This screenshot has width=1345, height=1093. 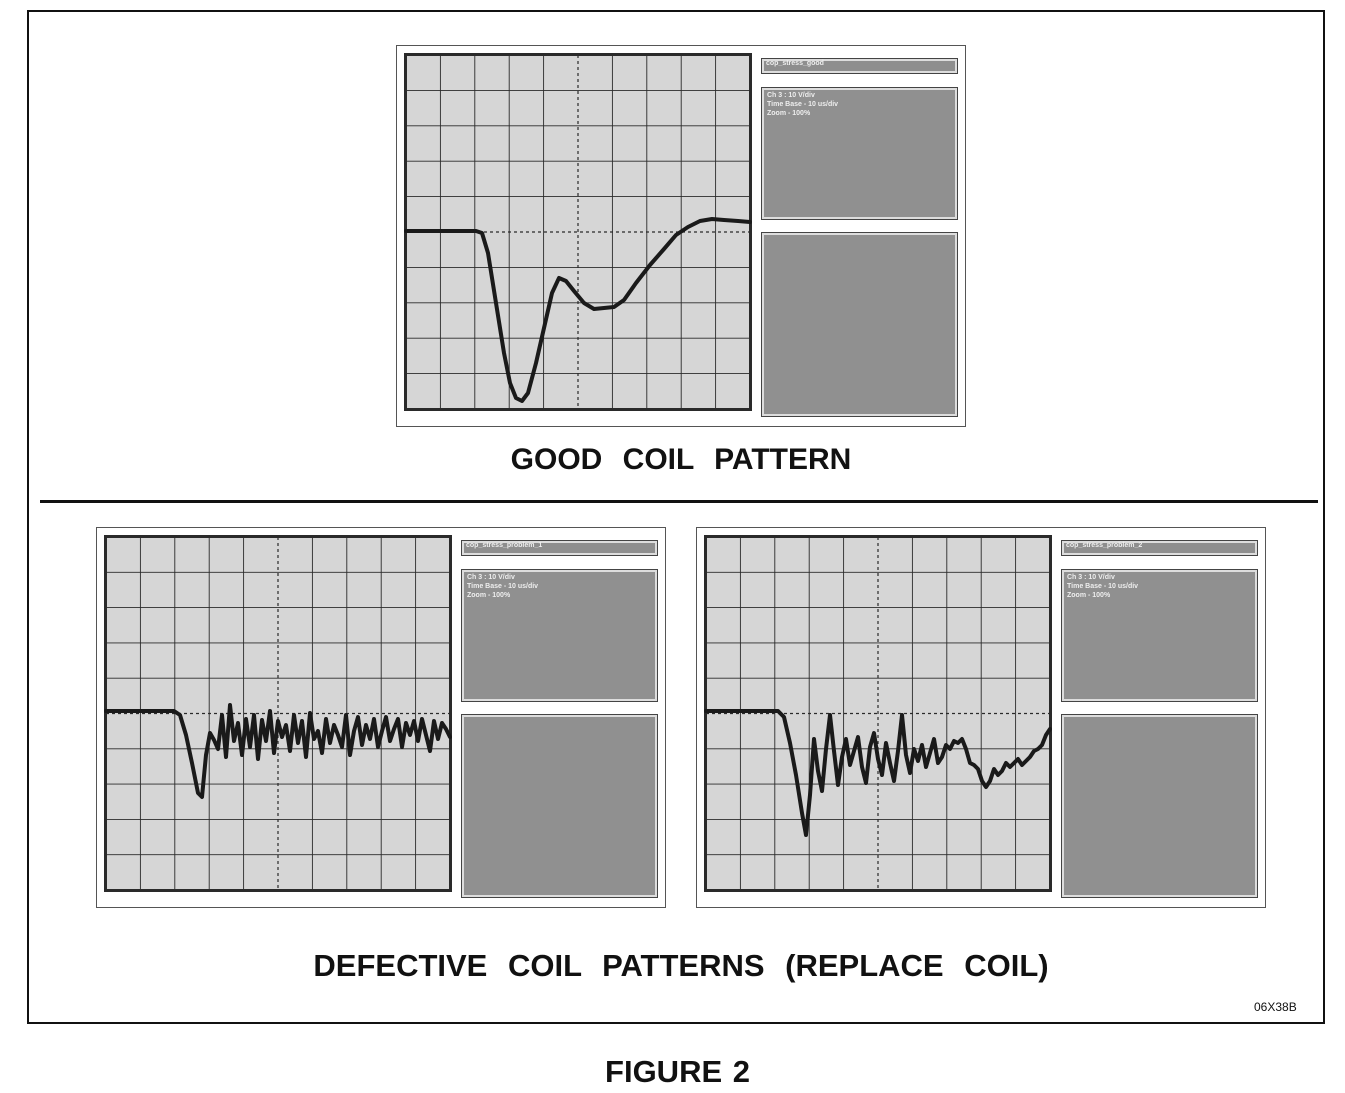 I want to click on scope-title: cop_stress_problem_2, so click(x=1159, y=548).